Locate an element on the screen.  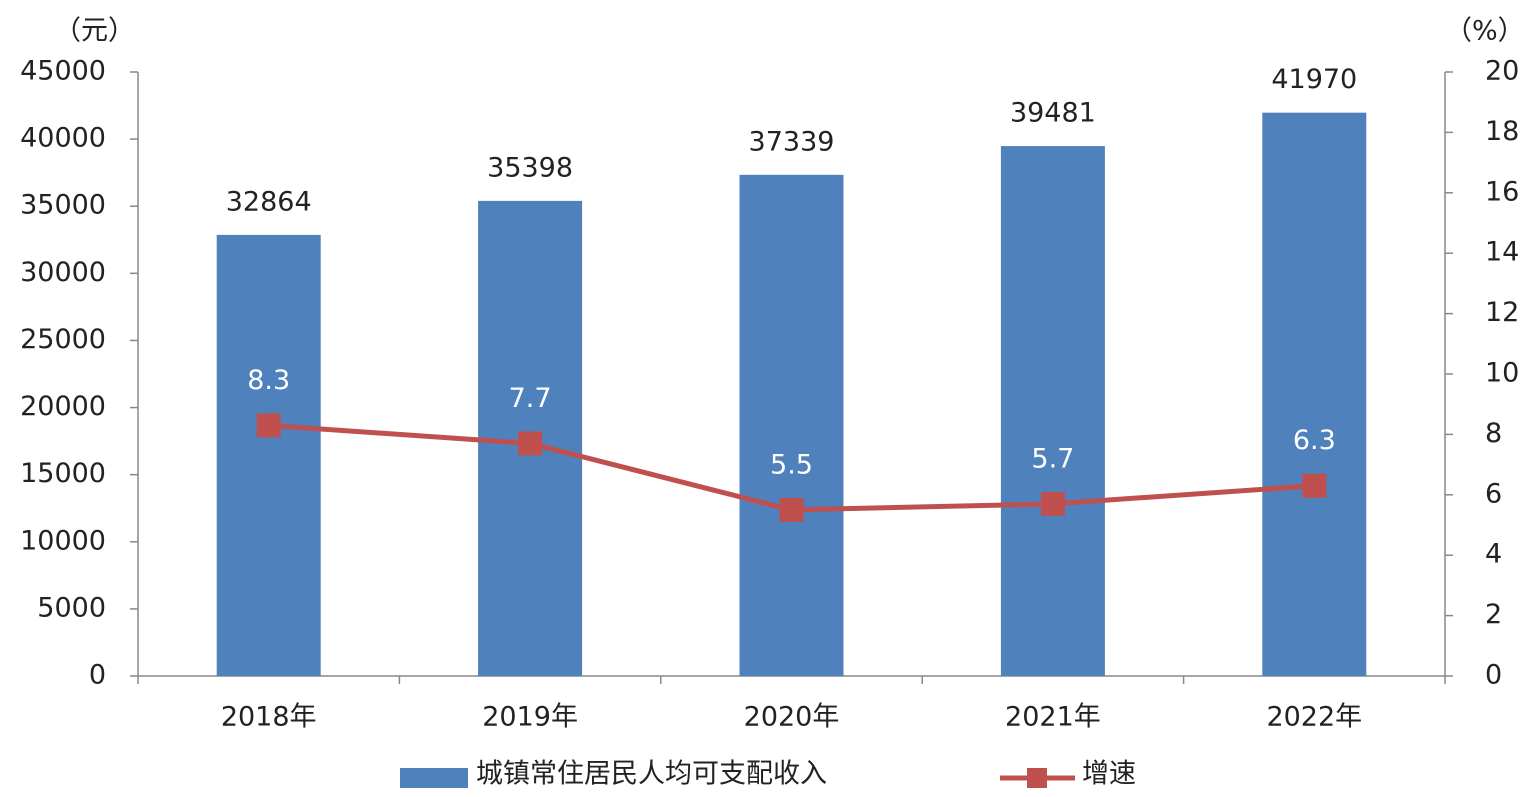
legend-swatch-marker is located at coordinates (1037, 778).